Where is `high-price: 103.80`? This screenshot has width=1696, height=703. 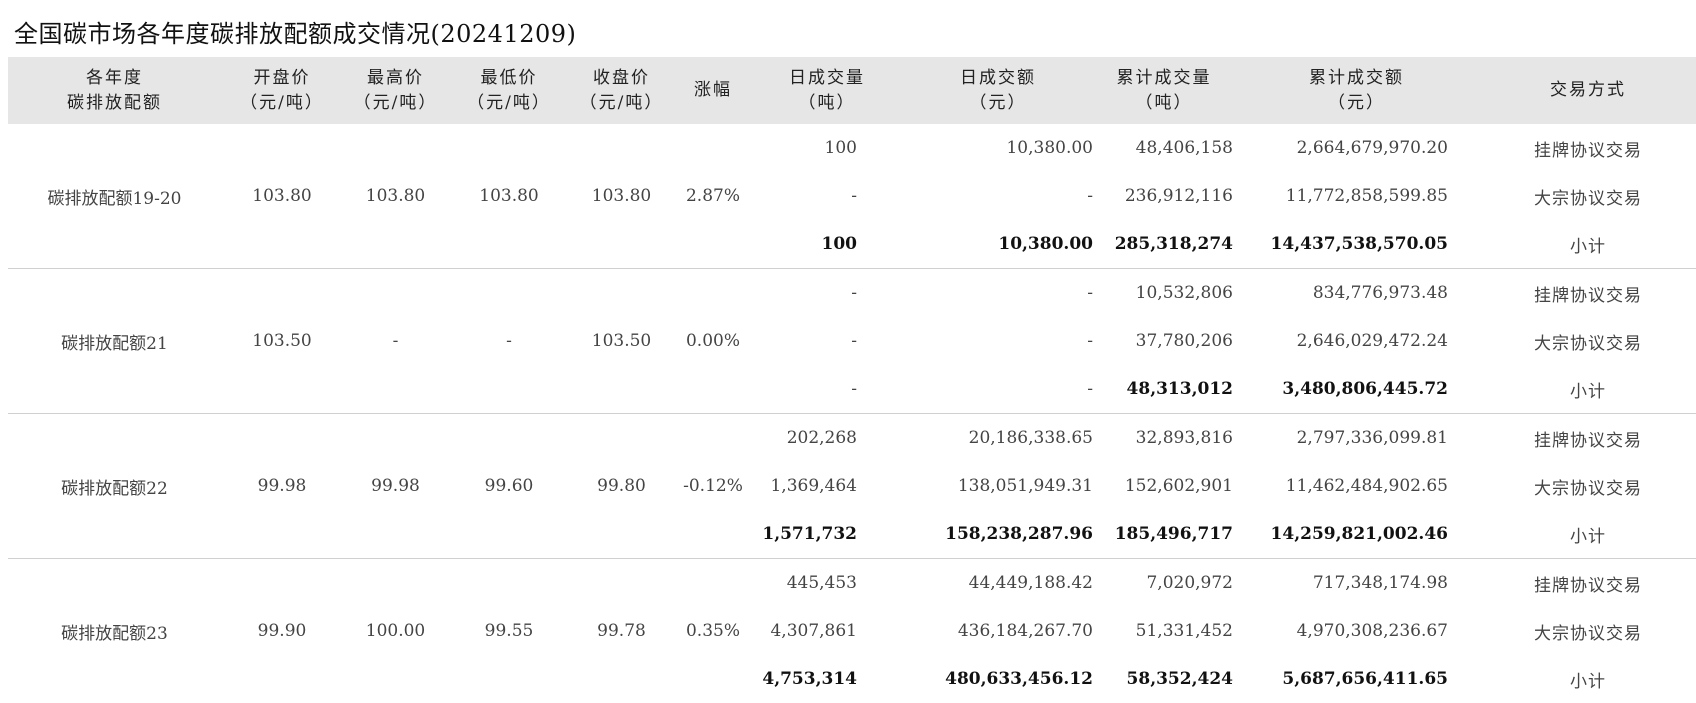
high-price: 103.80 is located at coordinates (395, 196).